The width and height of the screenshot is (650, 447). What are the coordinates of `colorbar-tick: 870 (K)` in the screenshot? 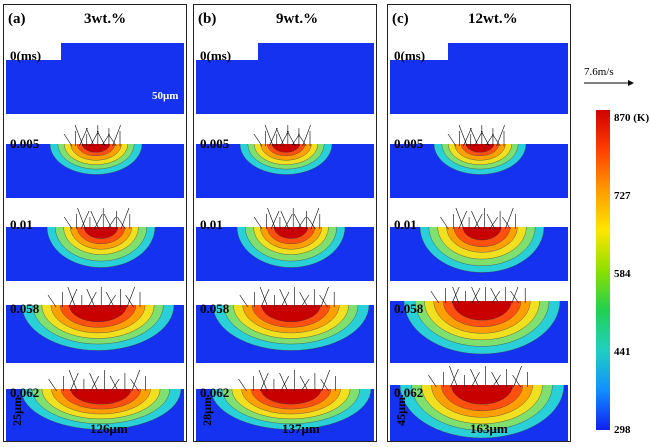 It's located at (632, 118).